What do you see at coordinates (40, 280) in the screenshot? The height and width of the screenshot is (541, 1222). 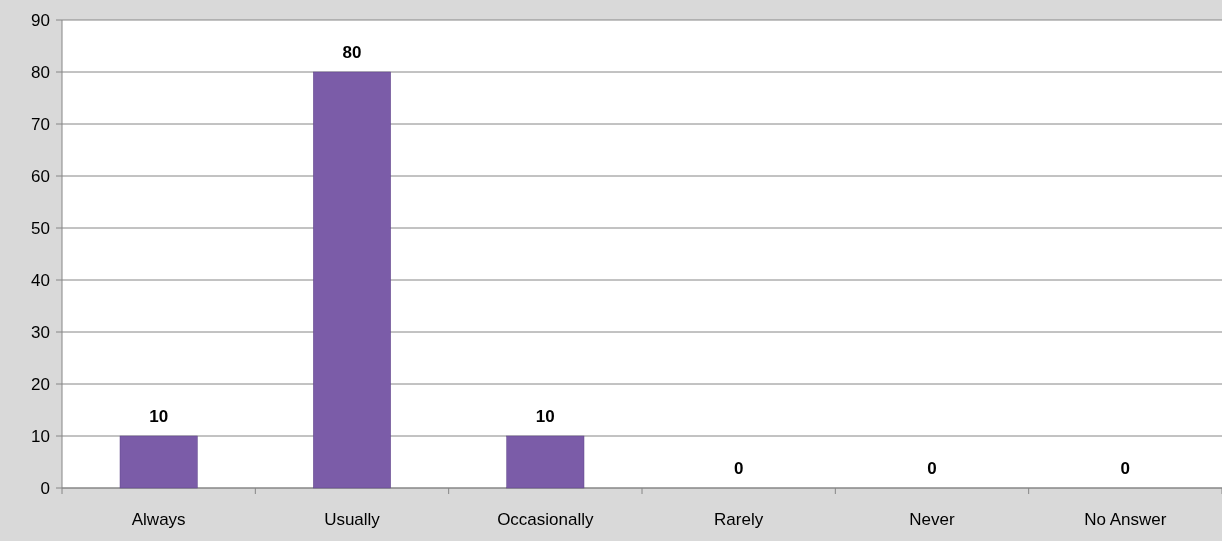 I see `y-tick-label: 40` at bounding box center [40, 280].